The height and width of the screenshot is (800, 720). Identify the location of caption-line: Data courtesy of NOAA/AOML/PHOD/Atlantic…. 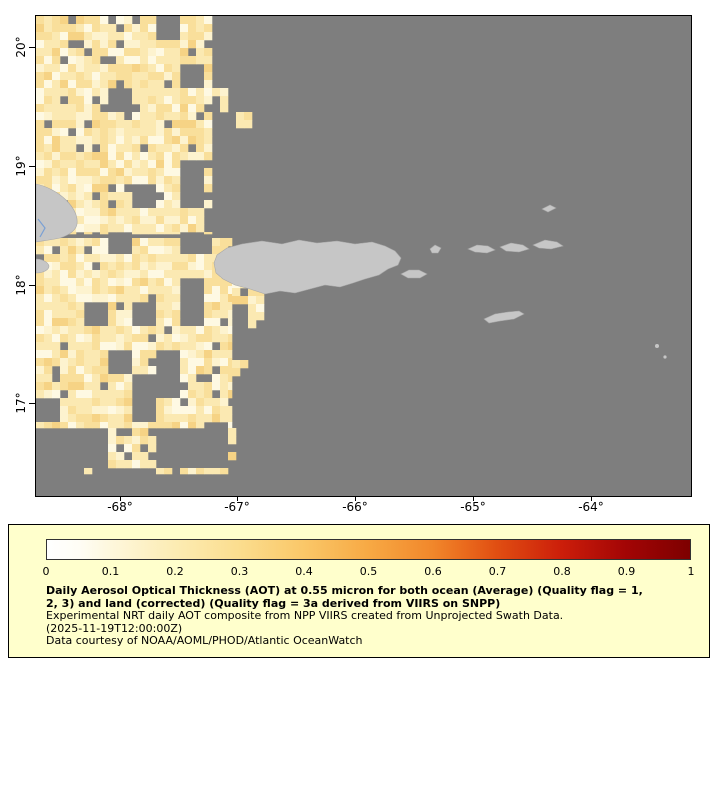
(204, 641).